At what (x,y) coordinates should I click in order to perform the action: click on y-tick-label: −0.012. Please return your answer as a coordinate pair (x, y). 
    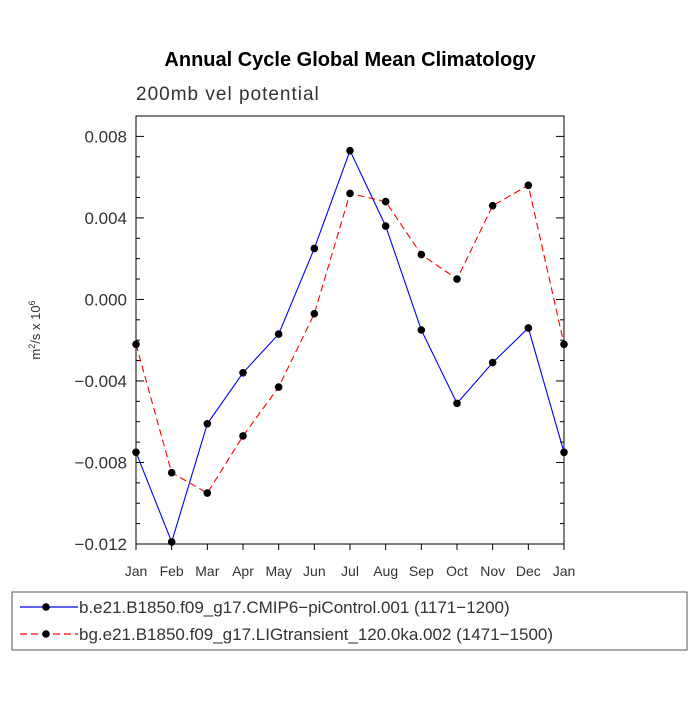
    Looking at the image, I should click on (101, 544).